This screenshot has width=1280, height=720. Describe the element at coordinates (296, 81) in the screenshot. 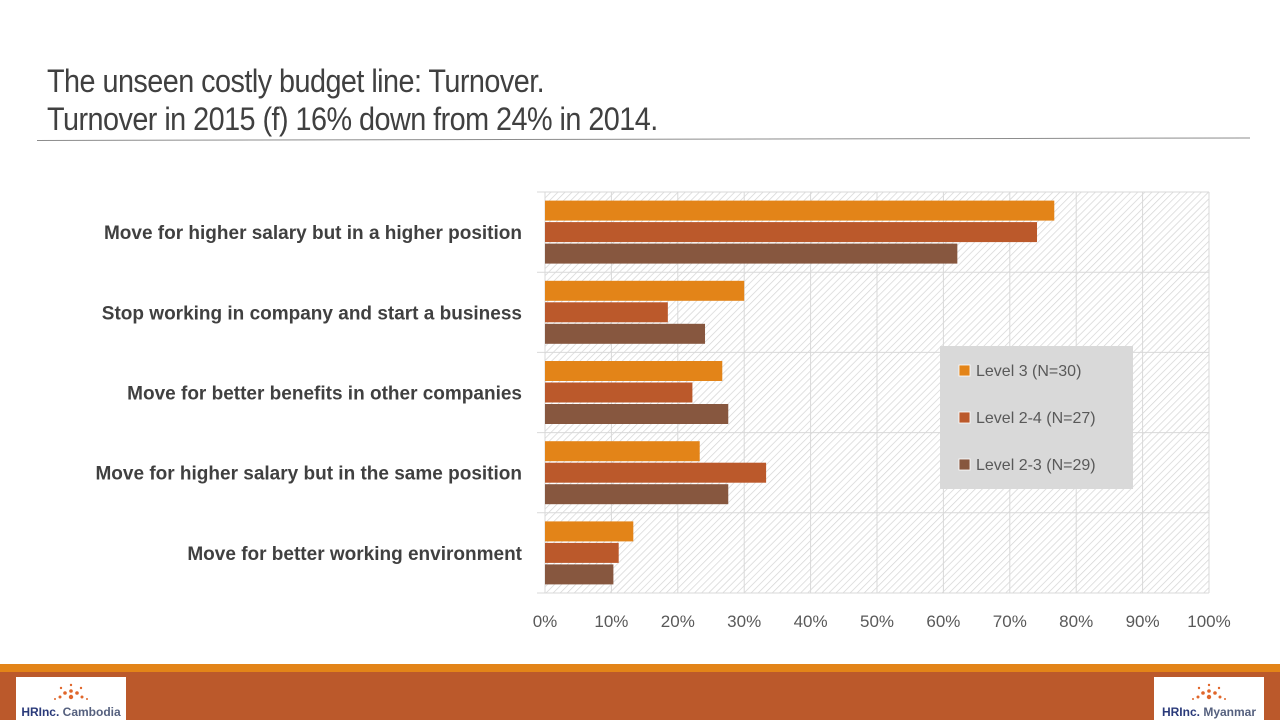

I see `slide-title-line-1: The unseen costly budget line: Turnover.` at that location.